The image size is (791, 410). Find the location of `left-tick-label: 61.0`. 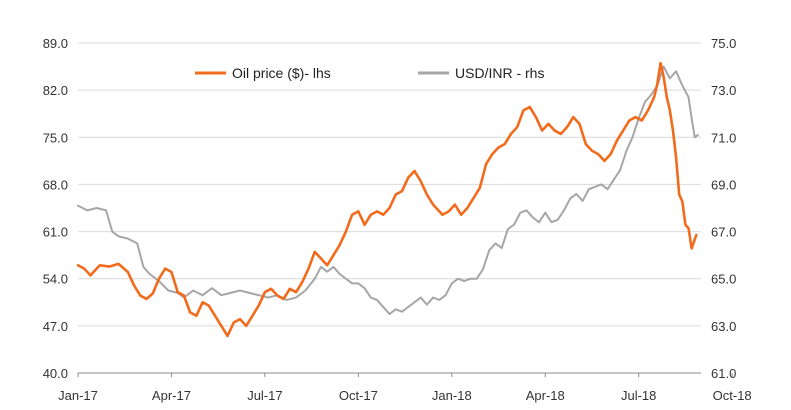

left-tick-label: 61.0 is located at coordinates (55, 232).